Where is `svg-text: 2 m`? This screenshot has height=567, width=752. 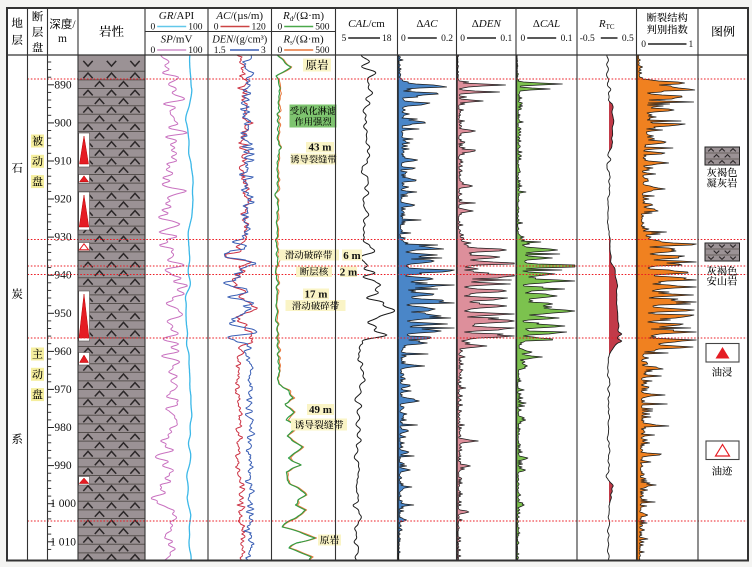 svg-text: 2 m is located at coordinates (348, 273).